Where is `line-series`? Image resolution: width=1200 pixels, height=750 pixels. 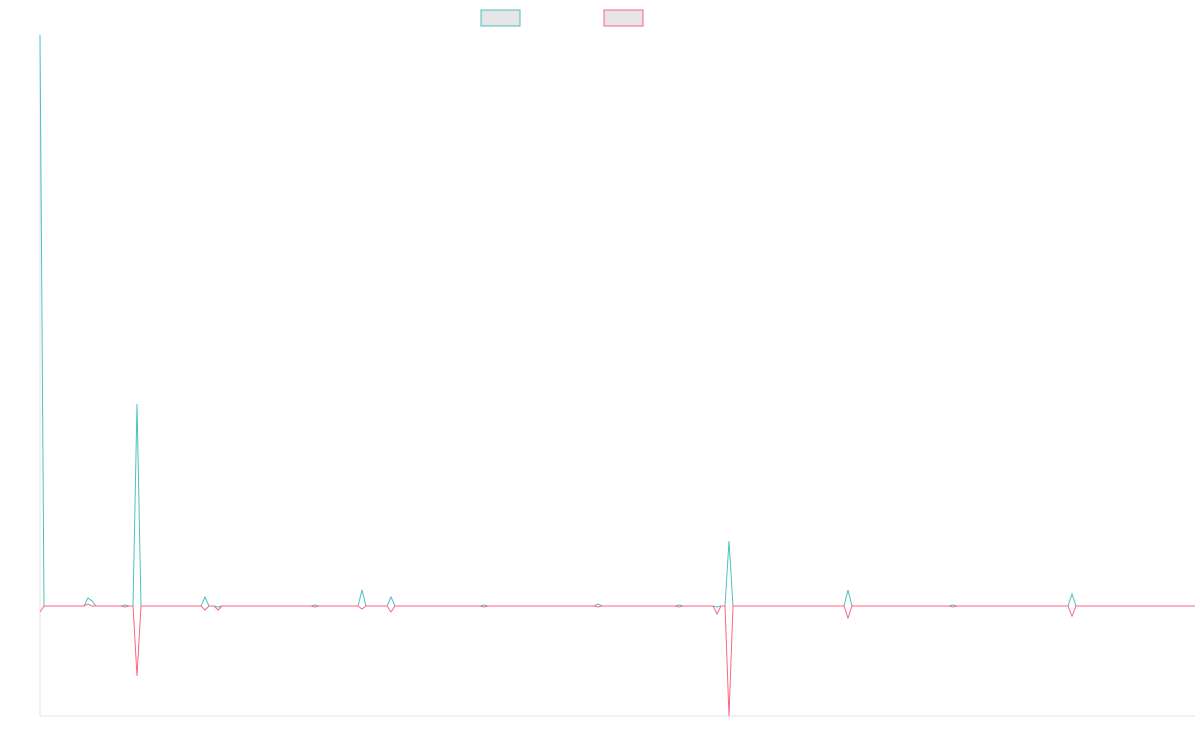
line-series is located at coordinates (617, 660).